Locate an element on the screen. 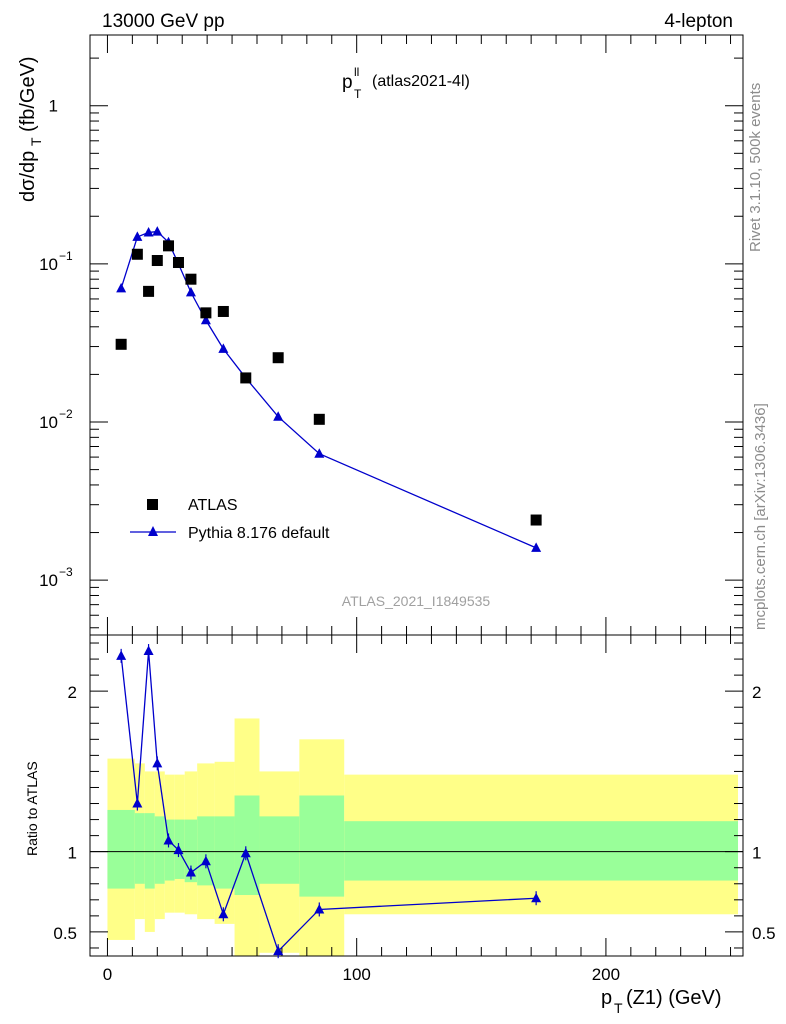  x-tick-label: 200 is located at coordinates (606, 974).